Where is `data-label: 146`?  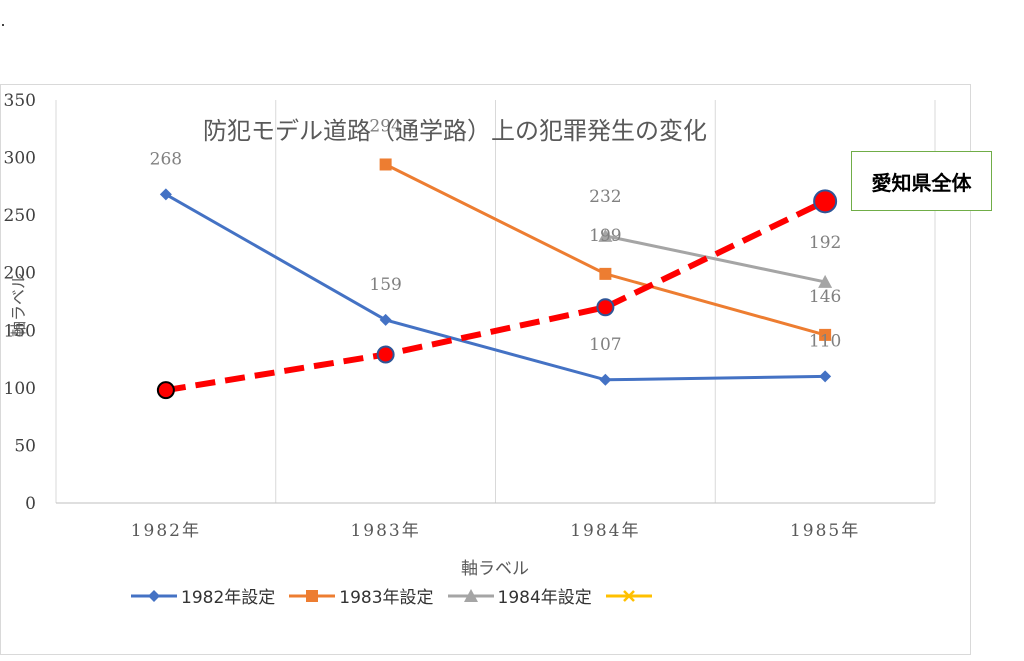
data-label: 146 is located at coordinates (825, 297).